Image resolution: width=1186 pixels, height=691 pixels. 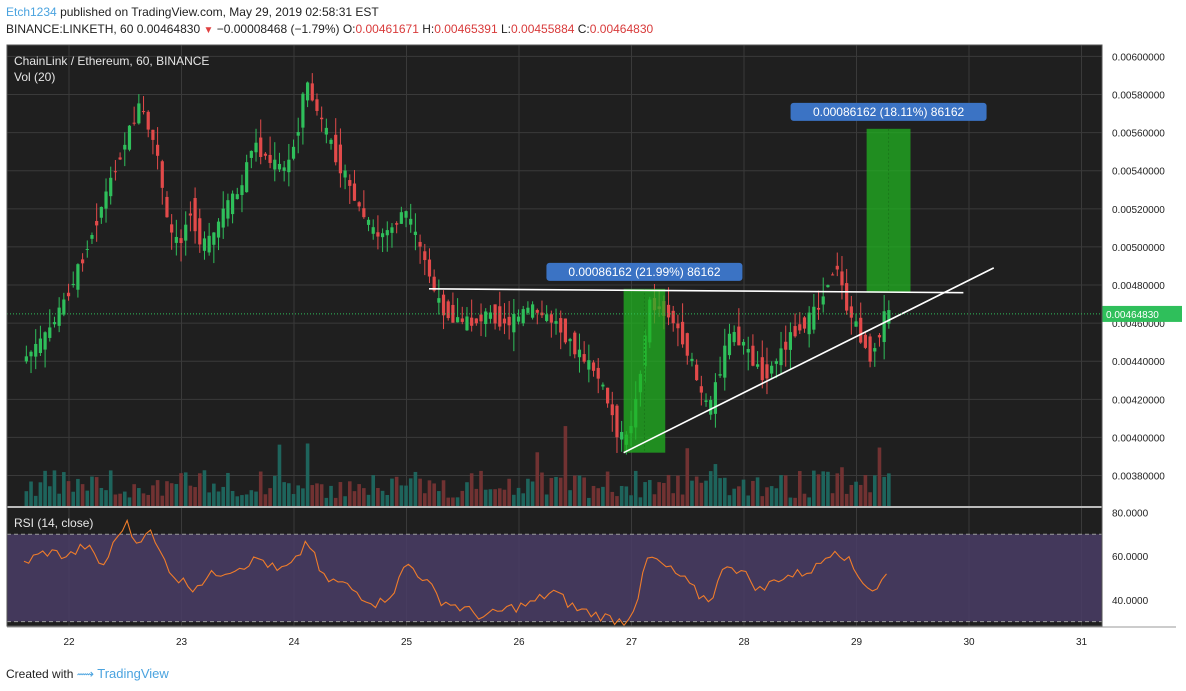 I want to click on y-tick-label: 0.00420000, so click(x=1138, y=400).